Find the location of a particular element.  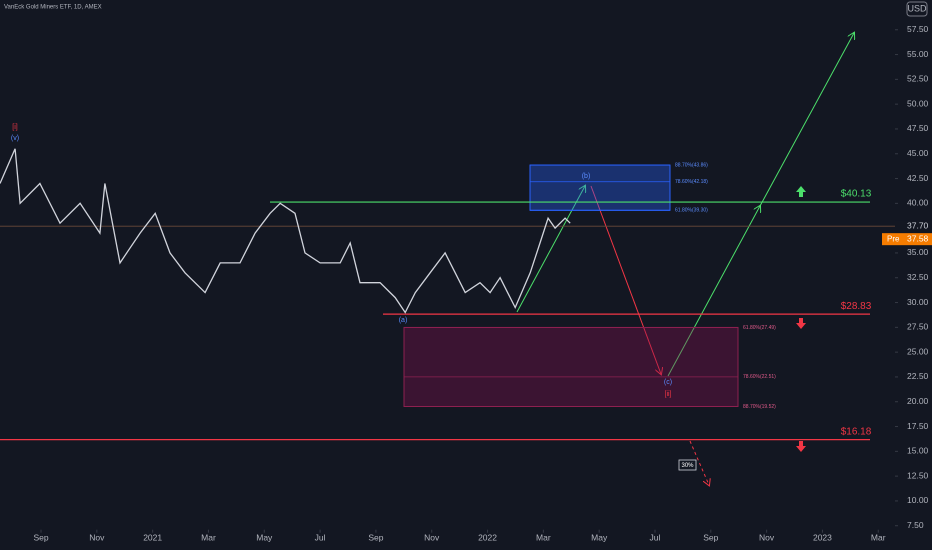

y-tick-label: 42.50 is located at coordinates (918, 178).